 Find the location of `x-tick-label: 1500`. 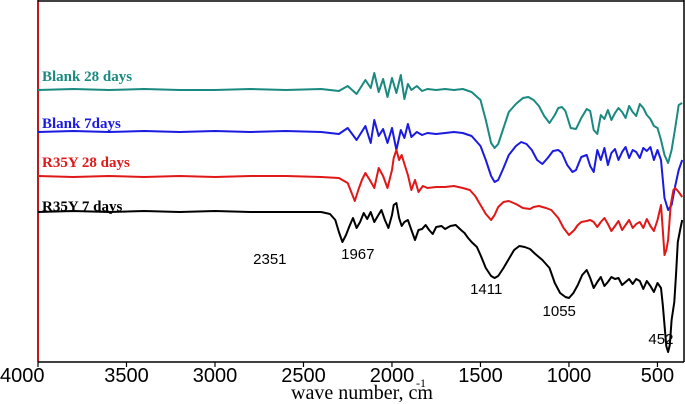

x-tick-label: 1500 is located at coordinates (480, 376).